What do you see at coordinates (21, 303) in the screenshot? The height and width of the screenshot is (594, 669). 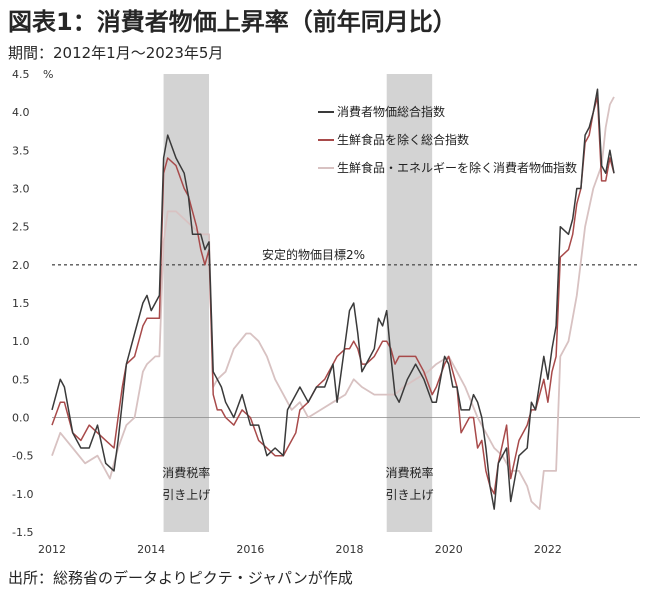 I see `y-tick-label: 1.5` at bounding box center [21, 303].